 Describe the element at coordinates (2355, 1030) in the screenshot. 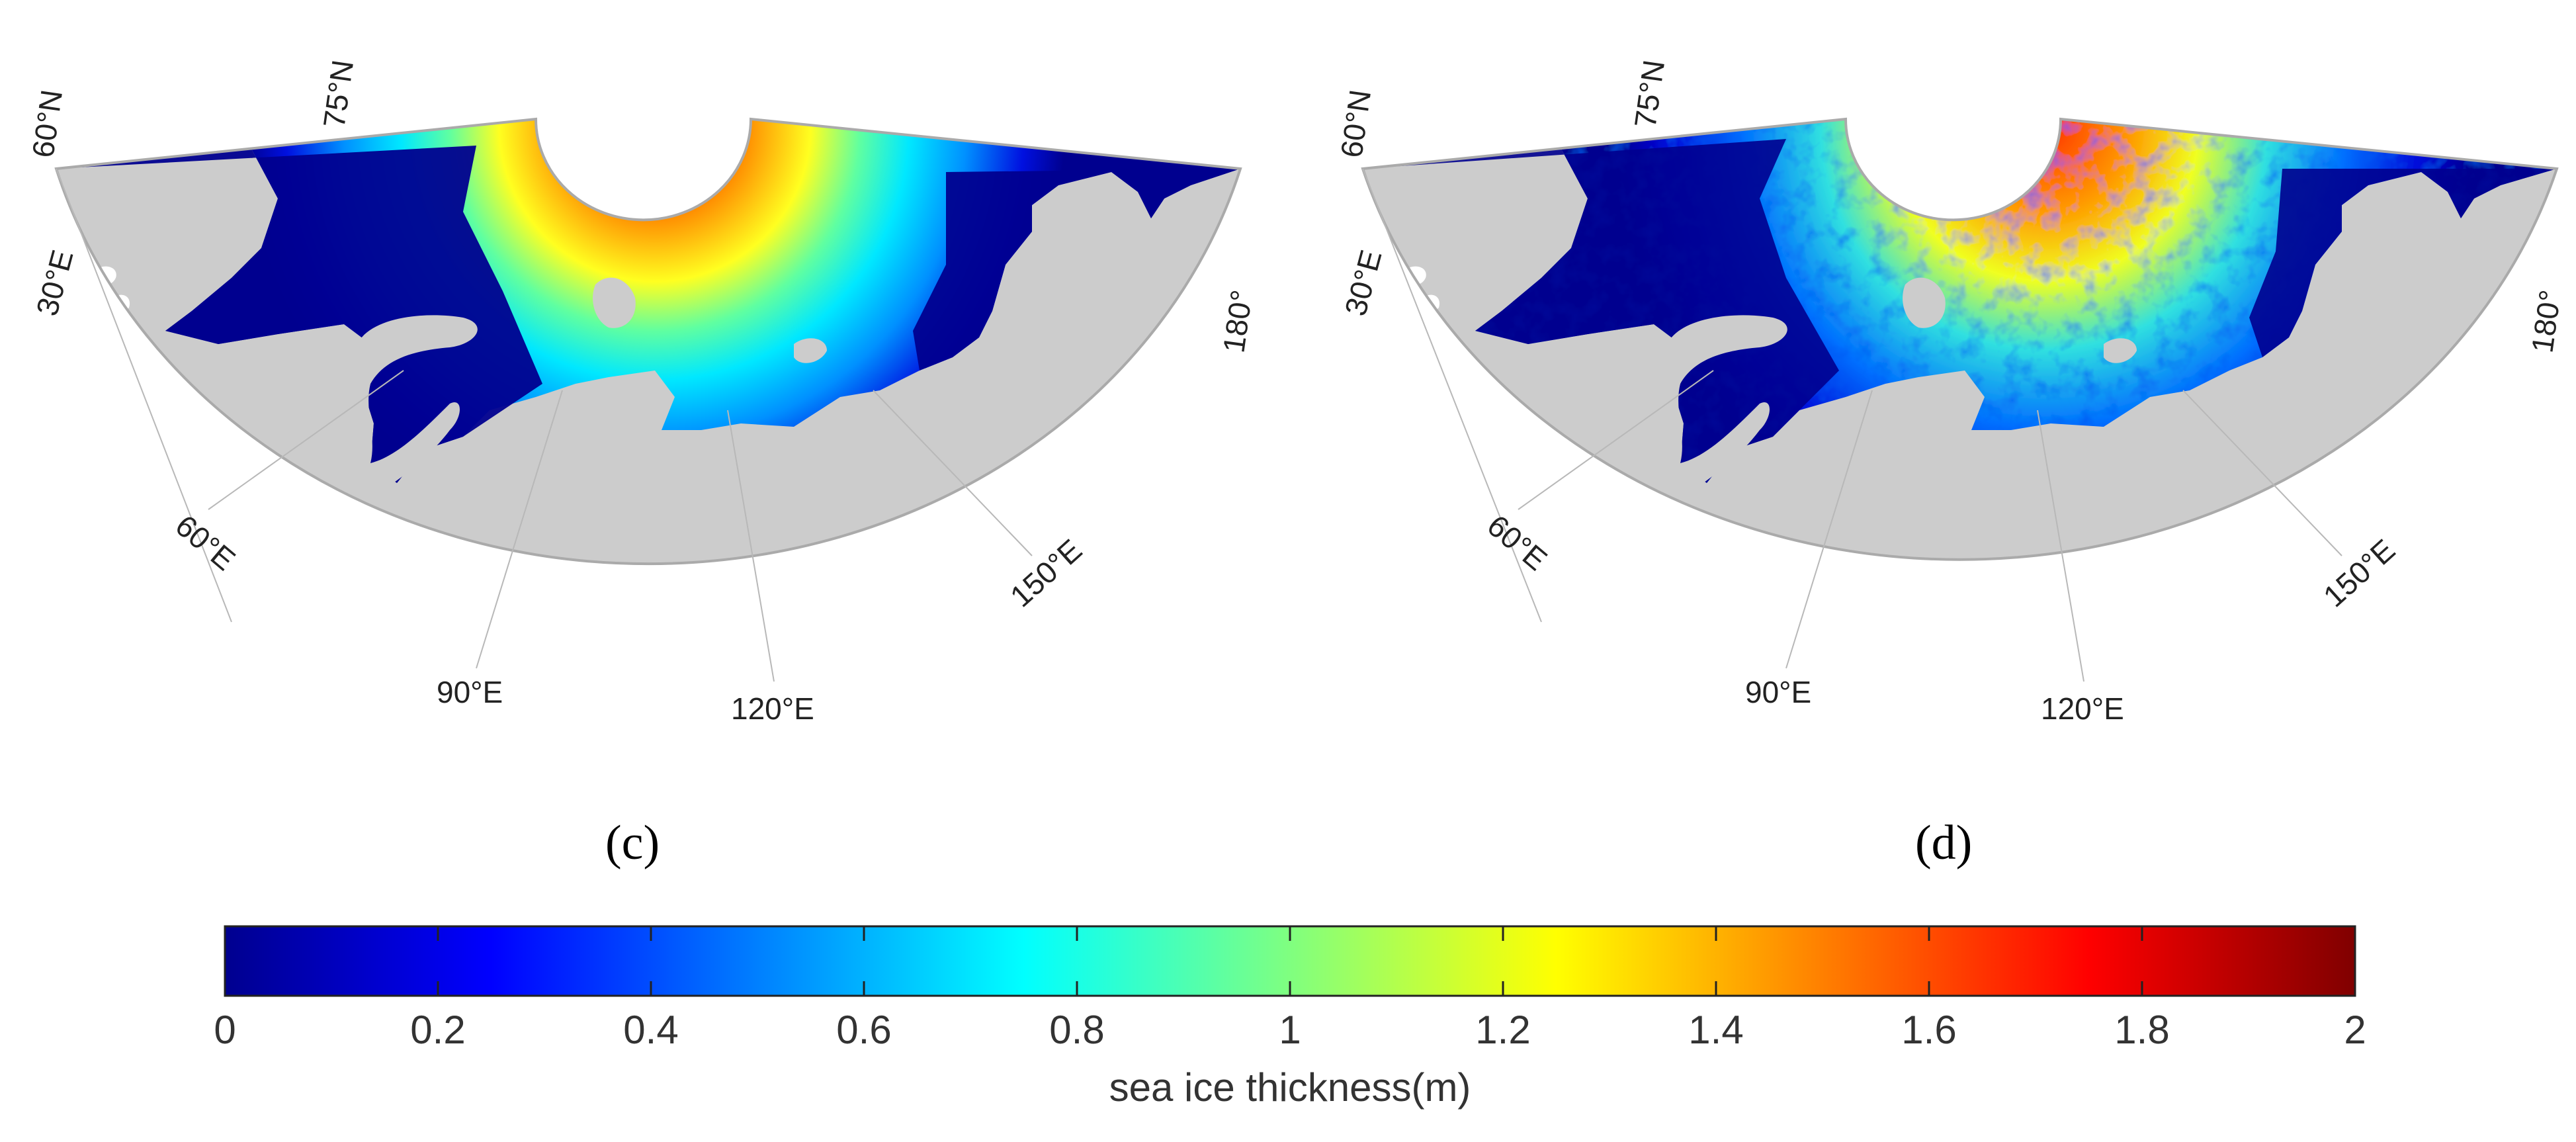

I see `colorbar-tick-label: 2` at that location.